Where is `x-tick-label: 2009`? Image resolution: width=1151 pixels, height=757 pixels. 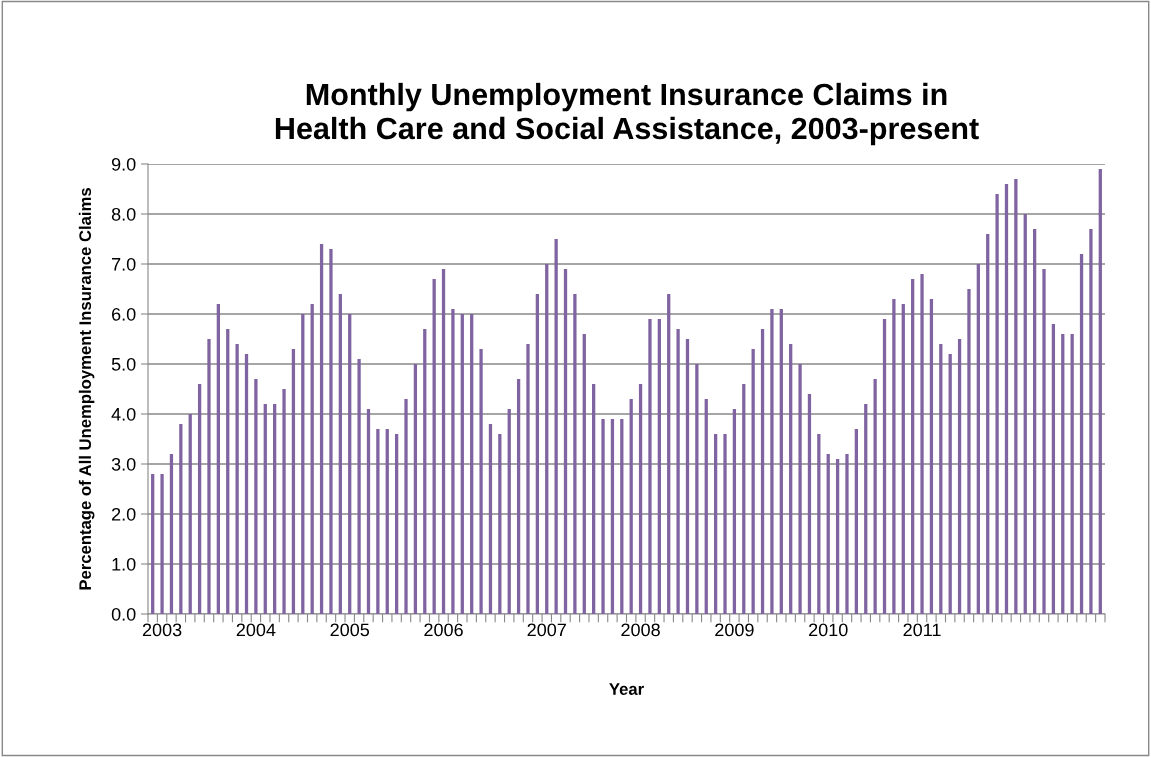 x-tick-label: 2009 is located at coordinates (734, 630).